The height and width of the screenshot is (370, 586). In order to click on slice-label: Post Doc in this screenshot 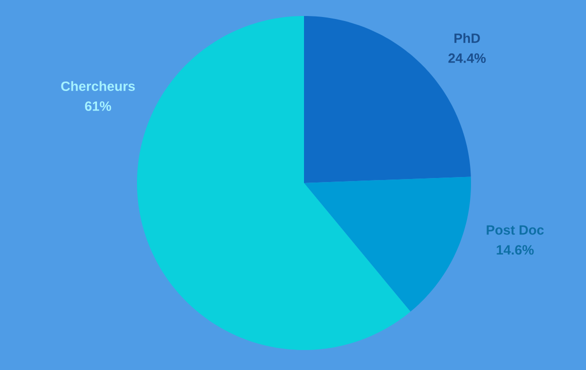, I will do `click(515, 230)`.